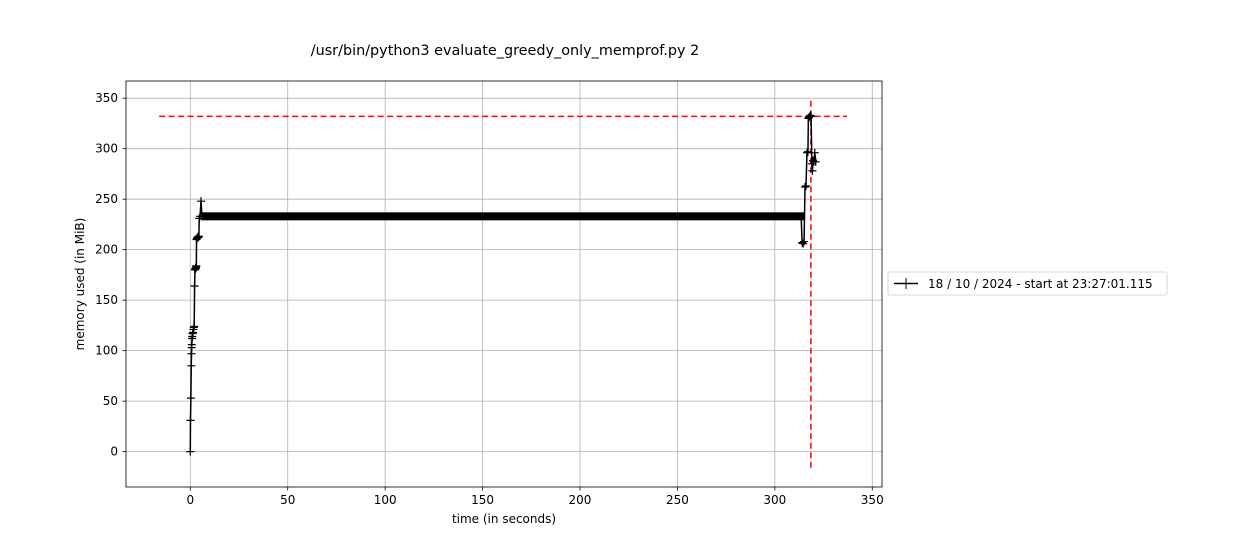 This screenshot has width=1260, height=540. I want to click on y-tick-label: 0, so click(114, 452).